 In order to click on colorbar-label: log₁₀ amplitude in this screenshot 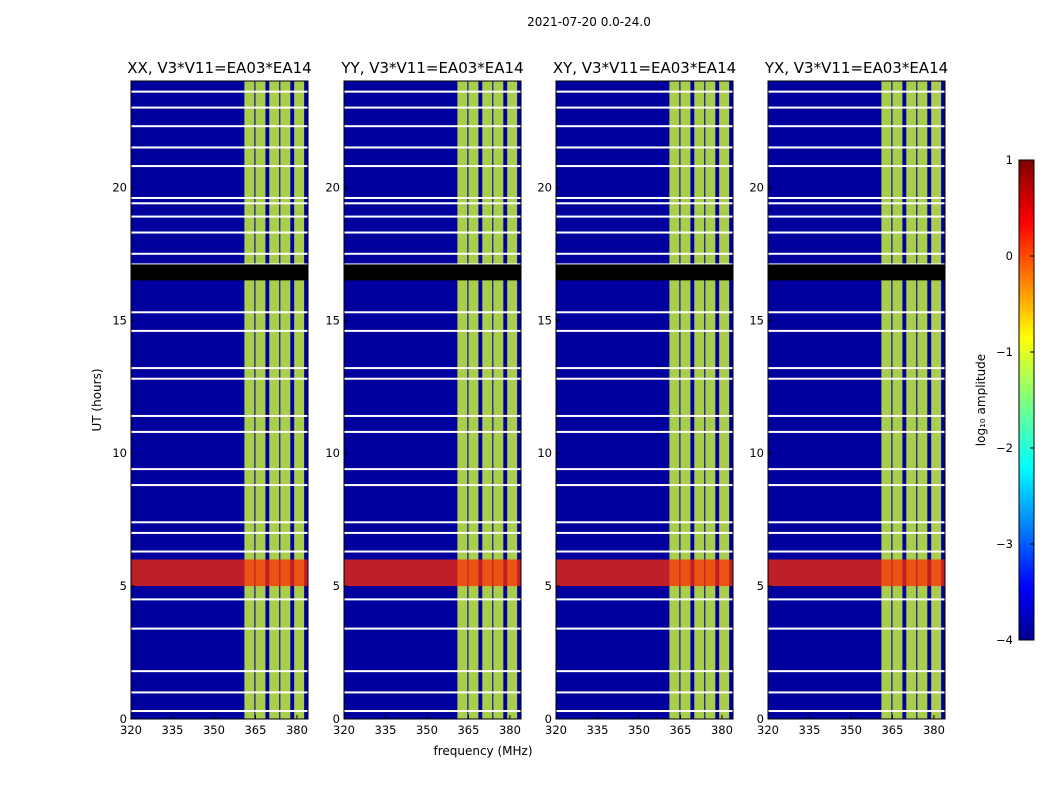, I will do `click(981, 400)`.